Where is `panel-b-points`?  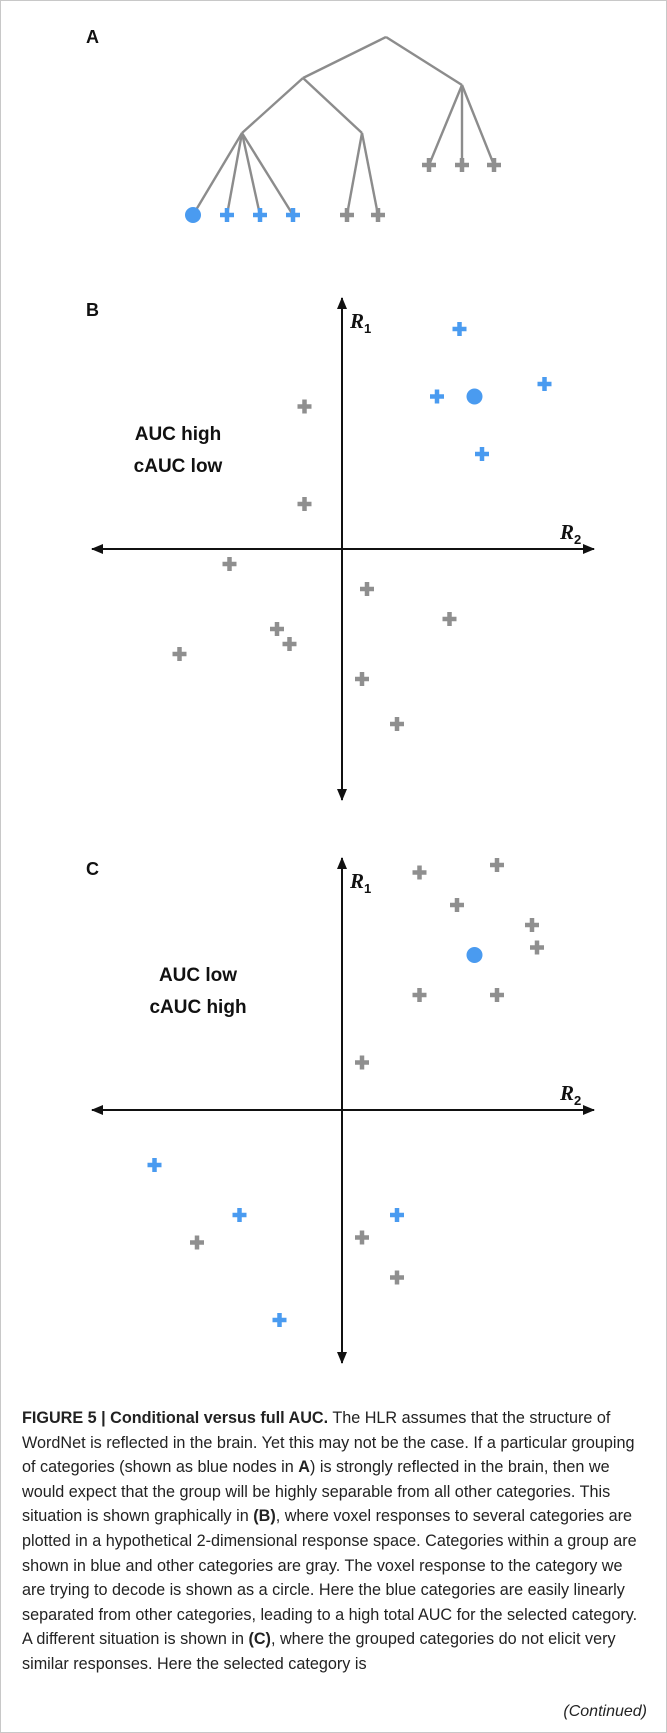
panel-b-points is located at coordinates (362, 526).